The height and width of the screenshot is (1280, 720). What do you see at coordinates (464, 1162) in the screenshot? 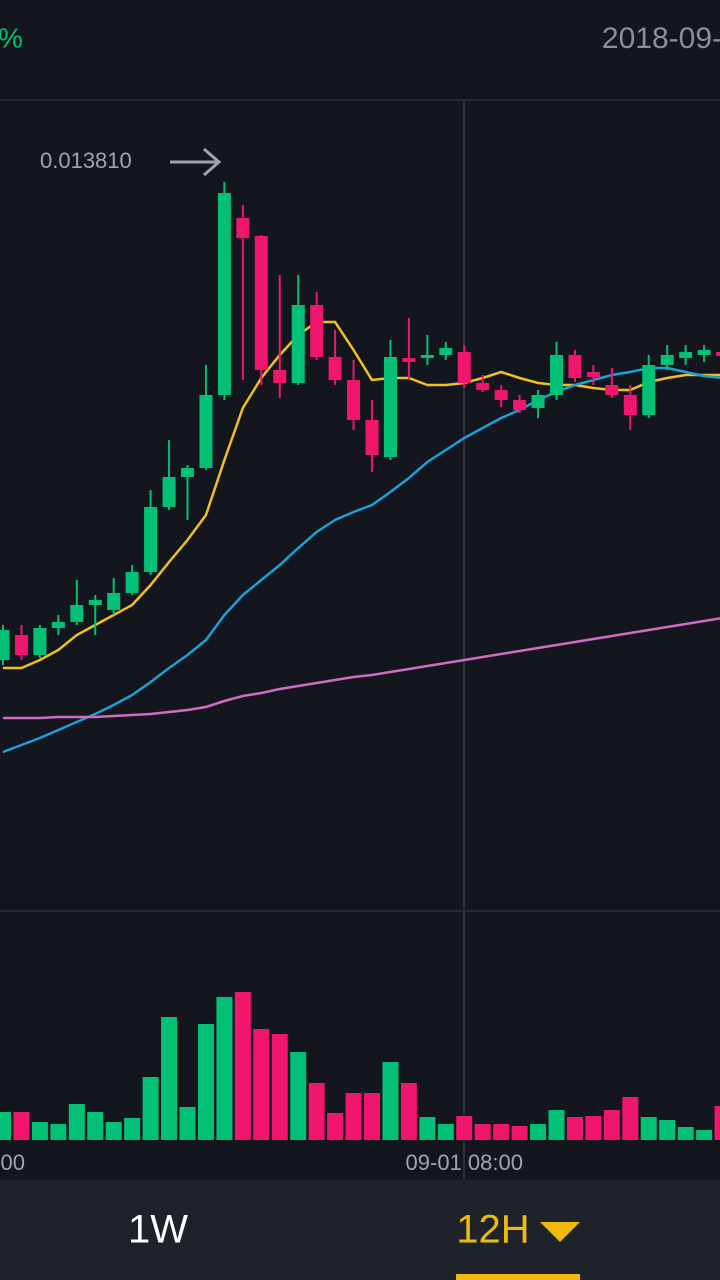
I see `x-tick-label: 09-01 08:00` at bounding box center [464, 1162].